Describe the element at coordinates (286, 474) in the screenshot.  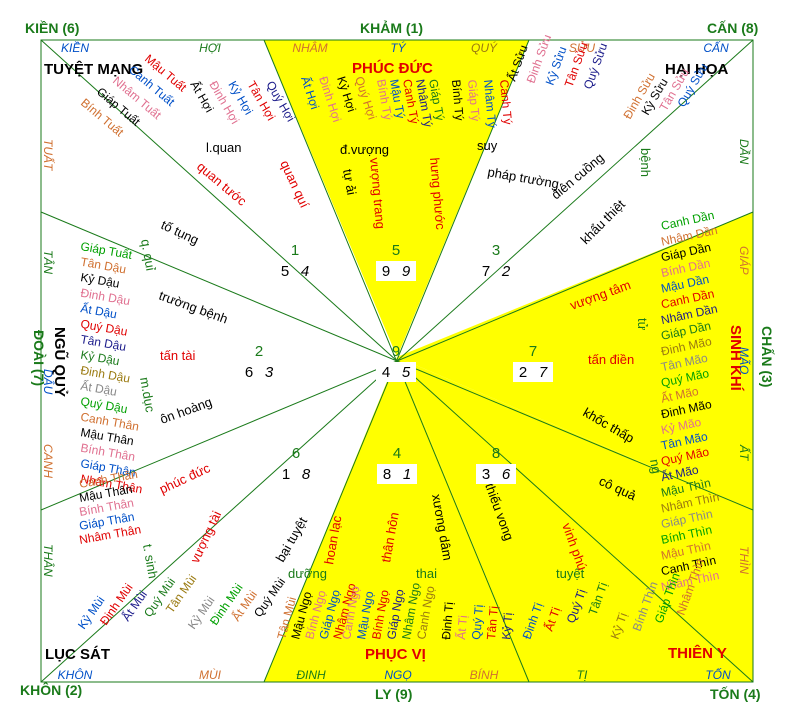
I see `star-left-sw: 1` at that location.